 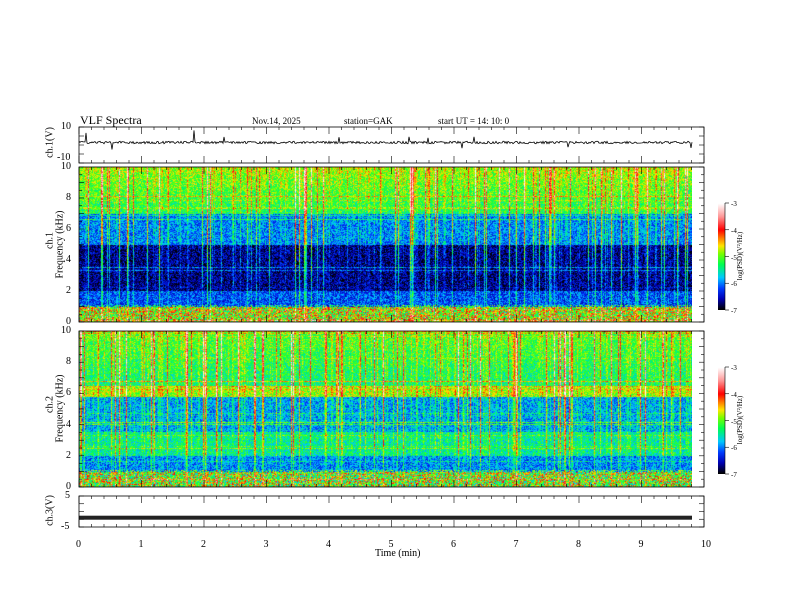 What do you see at coordinates (66, 166) in the screenshot?
I see `spec1-tick-label: 10` at bounding box center [66, 166].